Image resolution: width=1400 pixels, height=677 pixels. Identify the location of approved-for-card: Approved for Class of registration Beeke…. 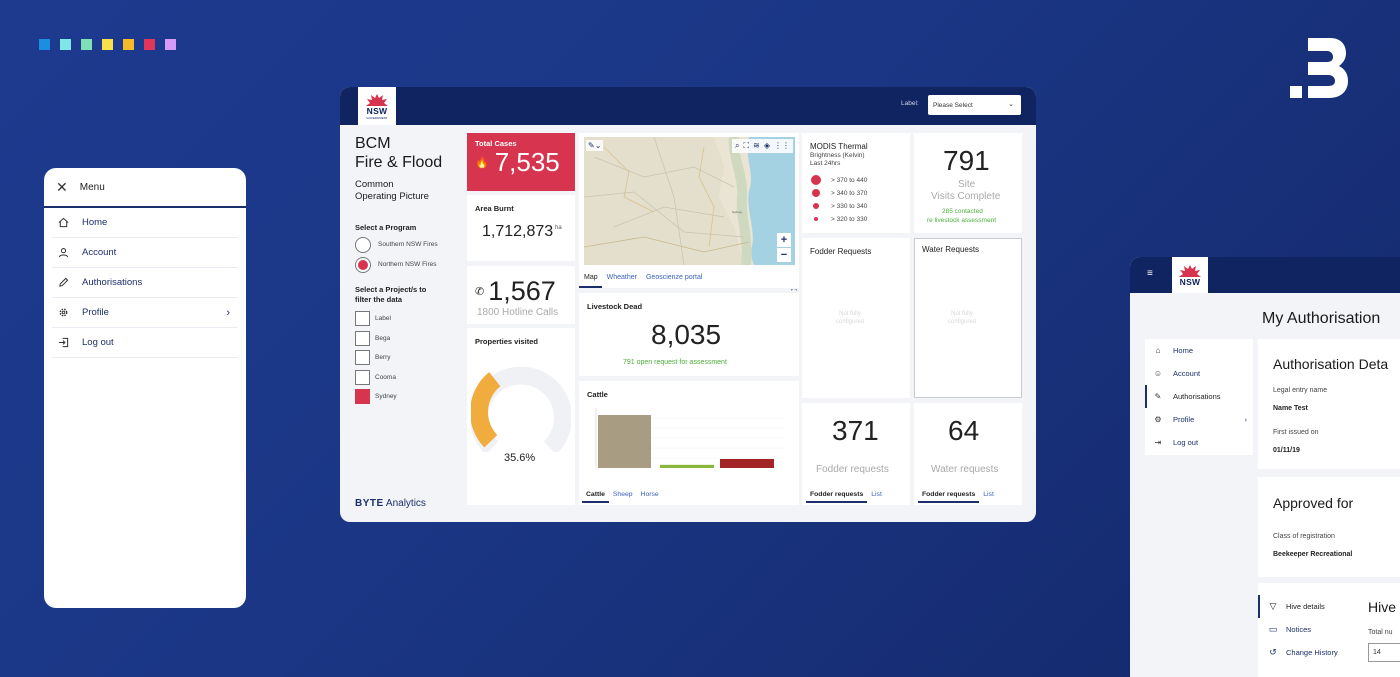
(1329, 527).